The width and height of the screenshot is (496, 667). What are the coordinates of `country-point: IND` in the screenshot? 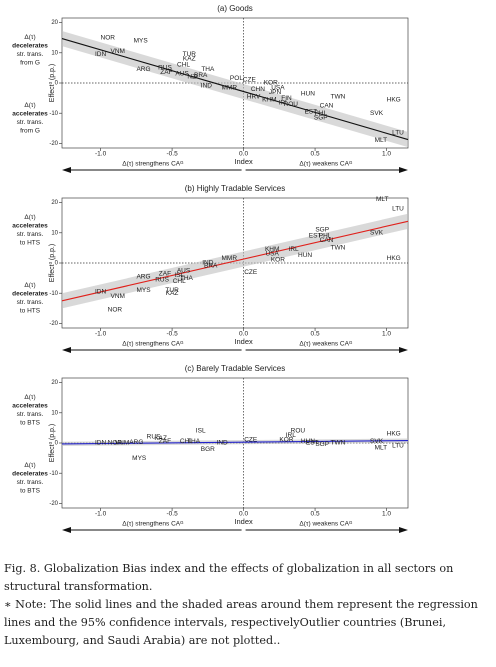 It's located at (207, 86).